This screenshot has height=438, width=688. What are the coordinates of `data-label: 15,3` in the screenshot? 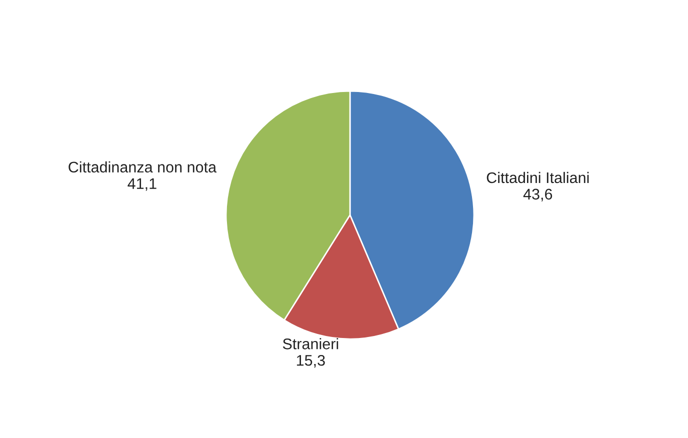 It's located at (310, 361).